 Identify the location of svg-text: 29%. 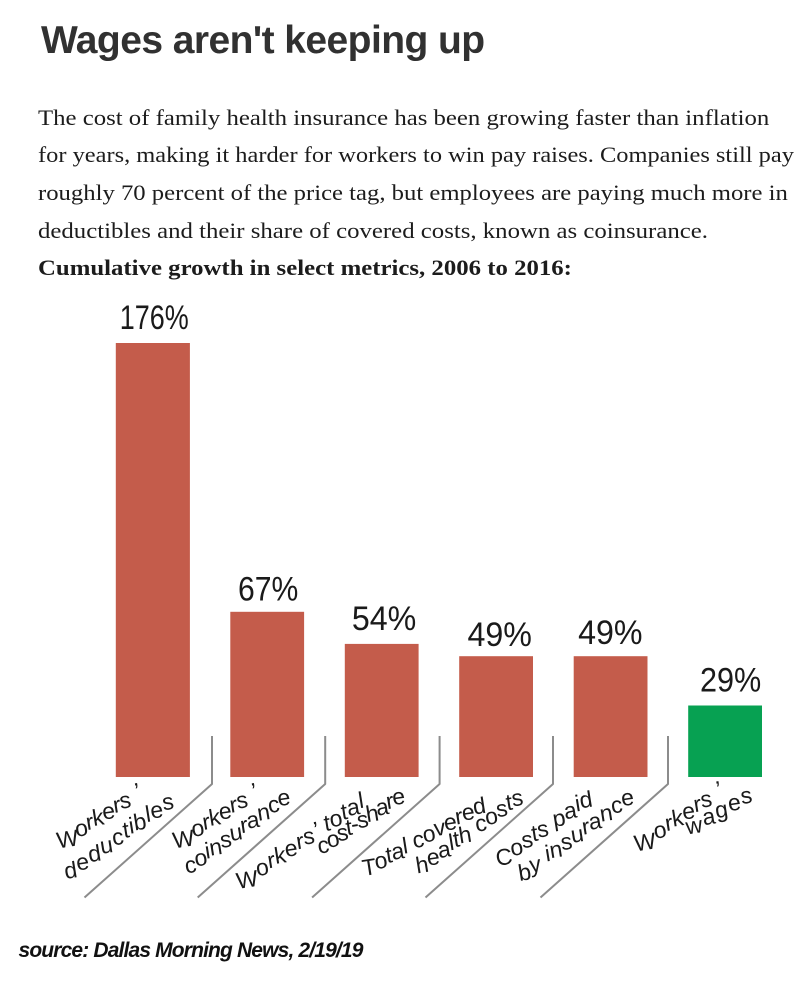
(730, 680).